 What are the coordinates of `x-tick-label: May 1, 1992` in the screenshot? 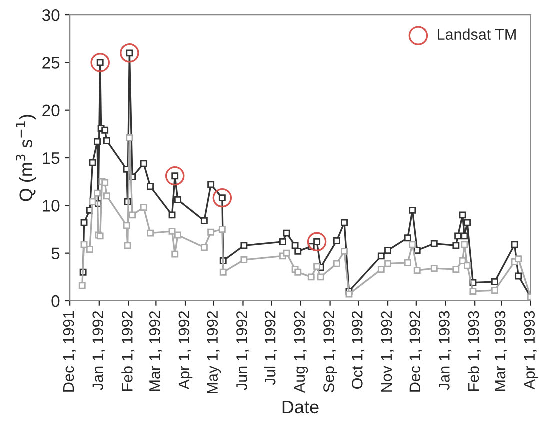 It's located at (214, 352).